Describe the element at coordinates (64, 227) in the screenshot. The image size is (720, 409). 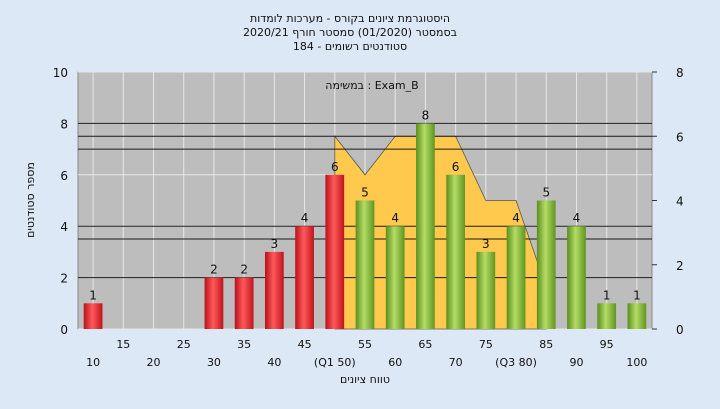
I see `y-tick-label: 4` at that location.